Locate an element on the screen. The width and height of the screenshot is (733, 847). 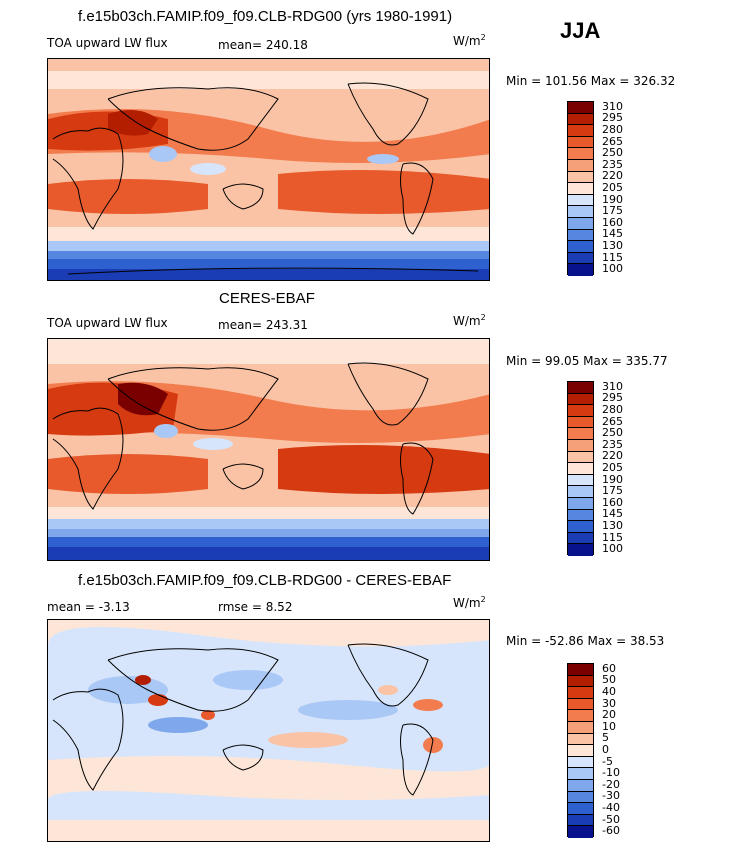
colorbar-tick-label: 130 is located at coordinates (612, 245).